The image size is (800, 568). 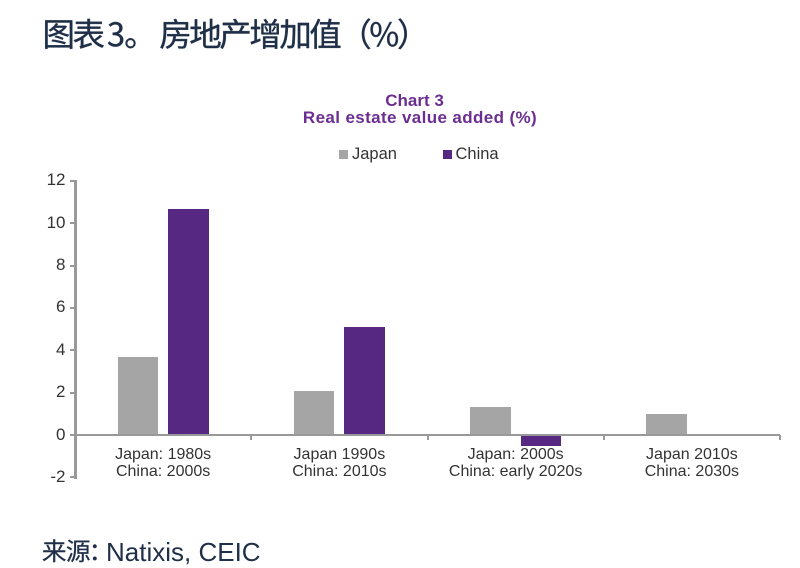 I want to click on category-label-line: Japan 2010s, so click(x=692, y=455).